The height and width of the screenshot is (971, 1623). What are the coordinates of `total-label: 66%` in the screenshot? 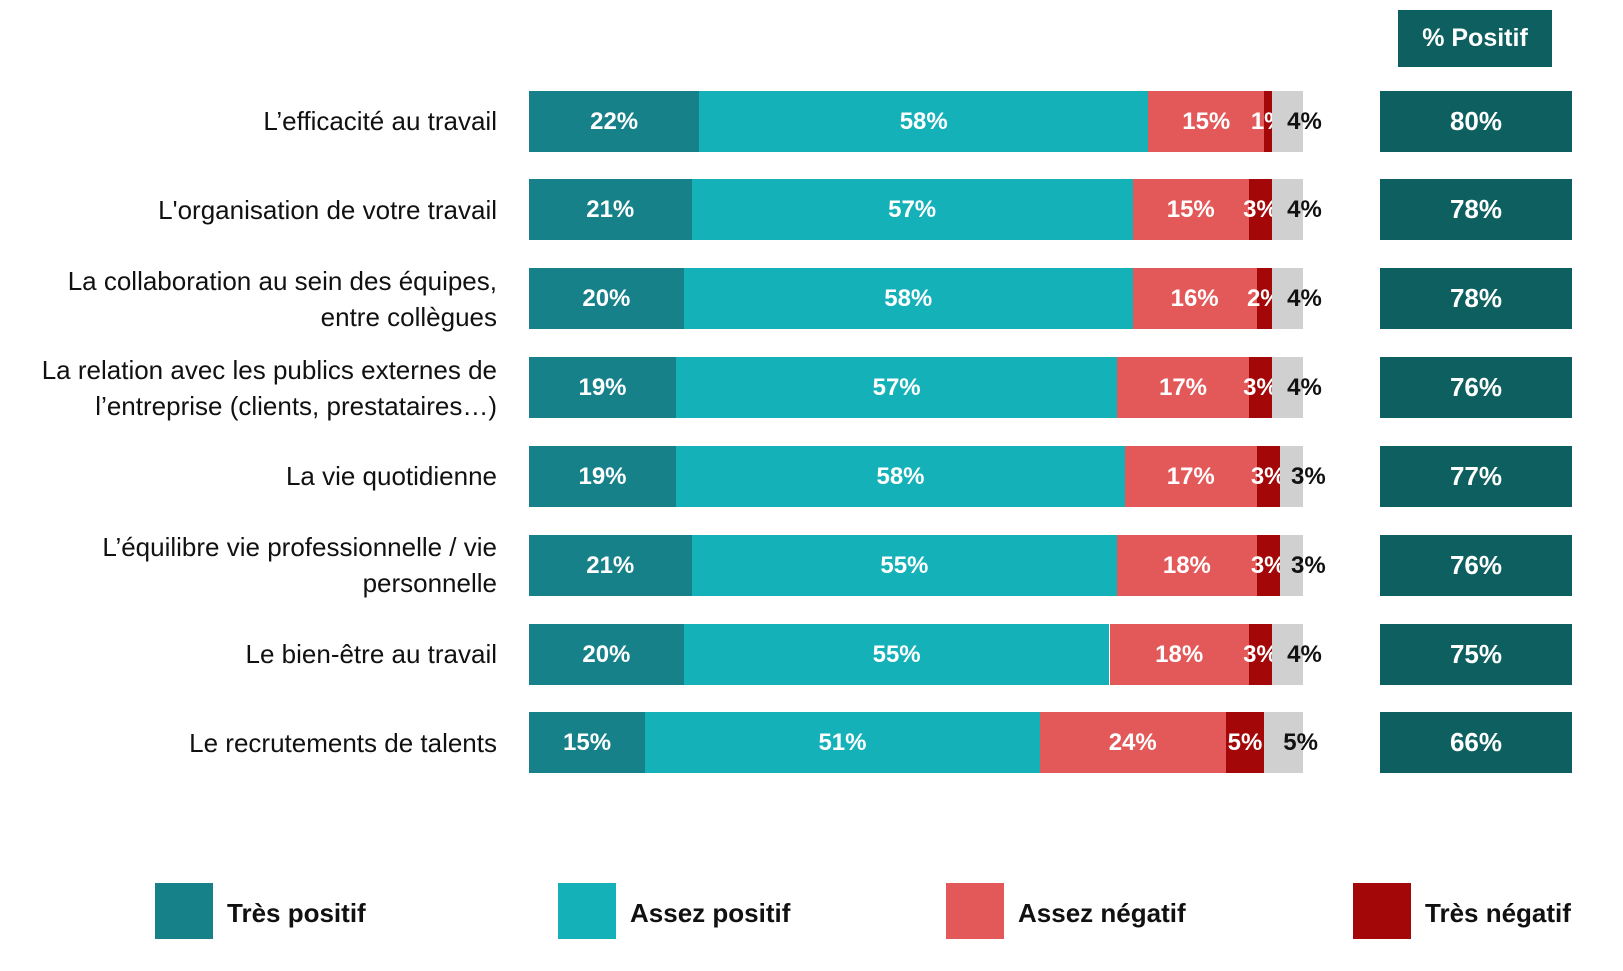 It's located at (1476, 742).